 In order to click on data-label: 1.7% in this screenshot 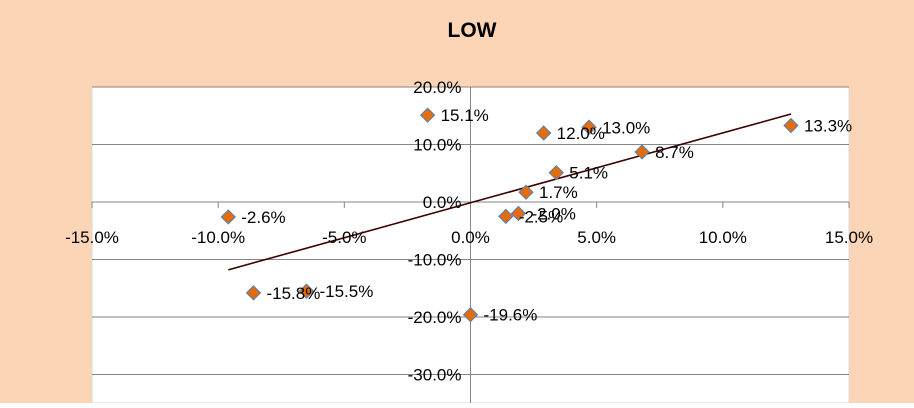, I will do `click(558, 192)`.